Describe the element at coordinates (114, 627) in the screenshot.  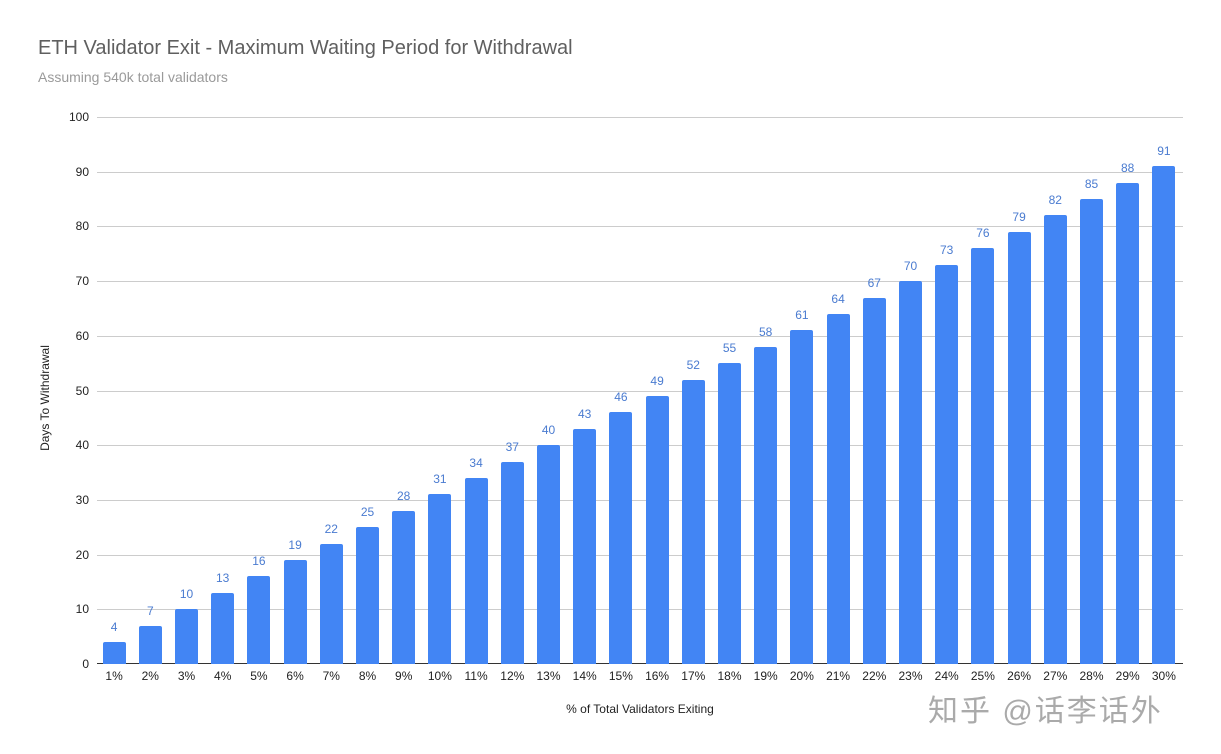
I see `bar-value-label: 4` at that location.